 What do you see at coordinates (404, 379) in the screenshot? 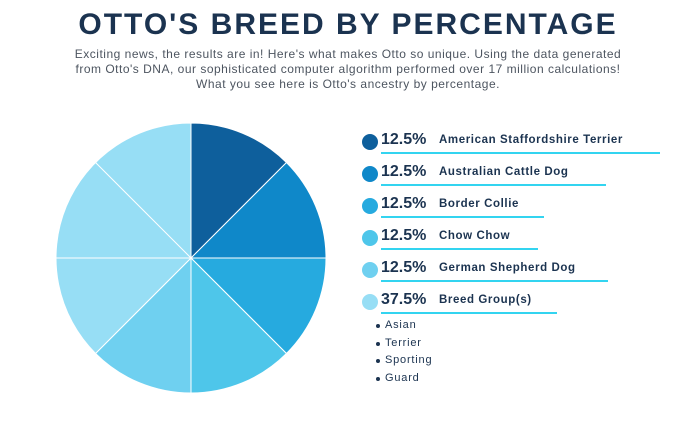
I see `breed-group-item: Guard` at bounding box center [404, 379].